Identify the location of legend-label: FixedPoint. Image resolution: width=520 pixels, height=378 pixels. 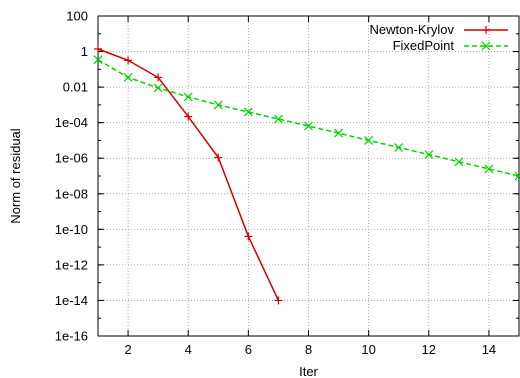
(424, 45).